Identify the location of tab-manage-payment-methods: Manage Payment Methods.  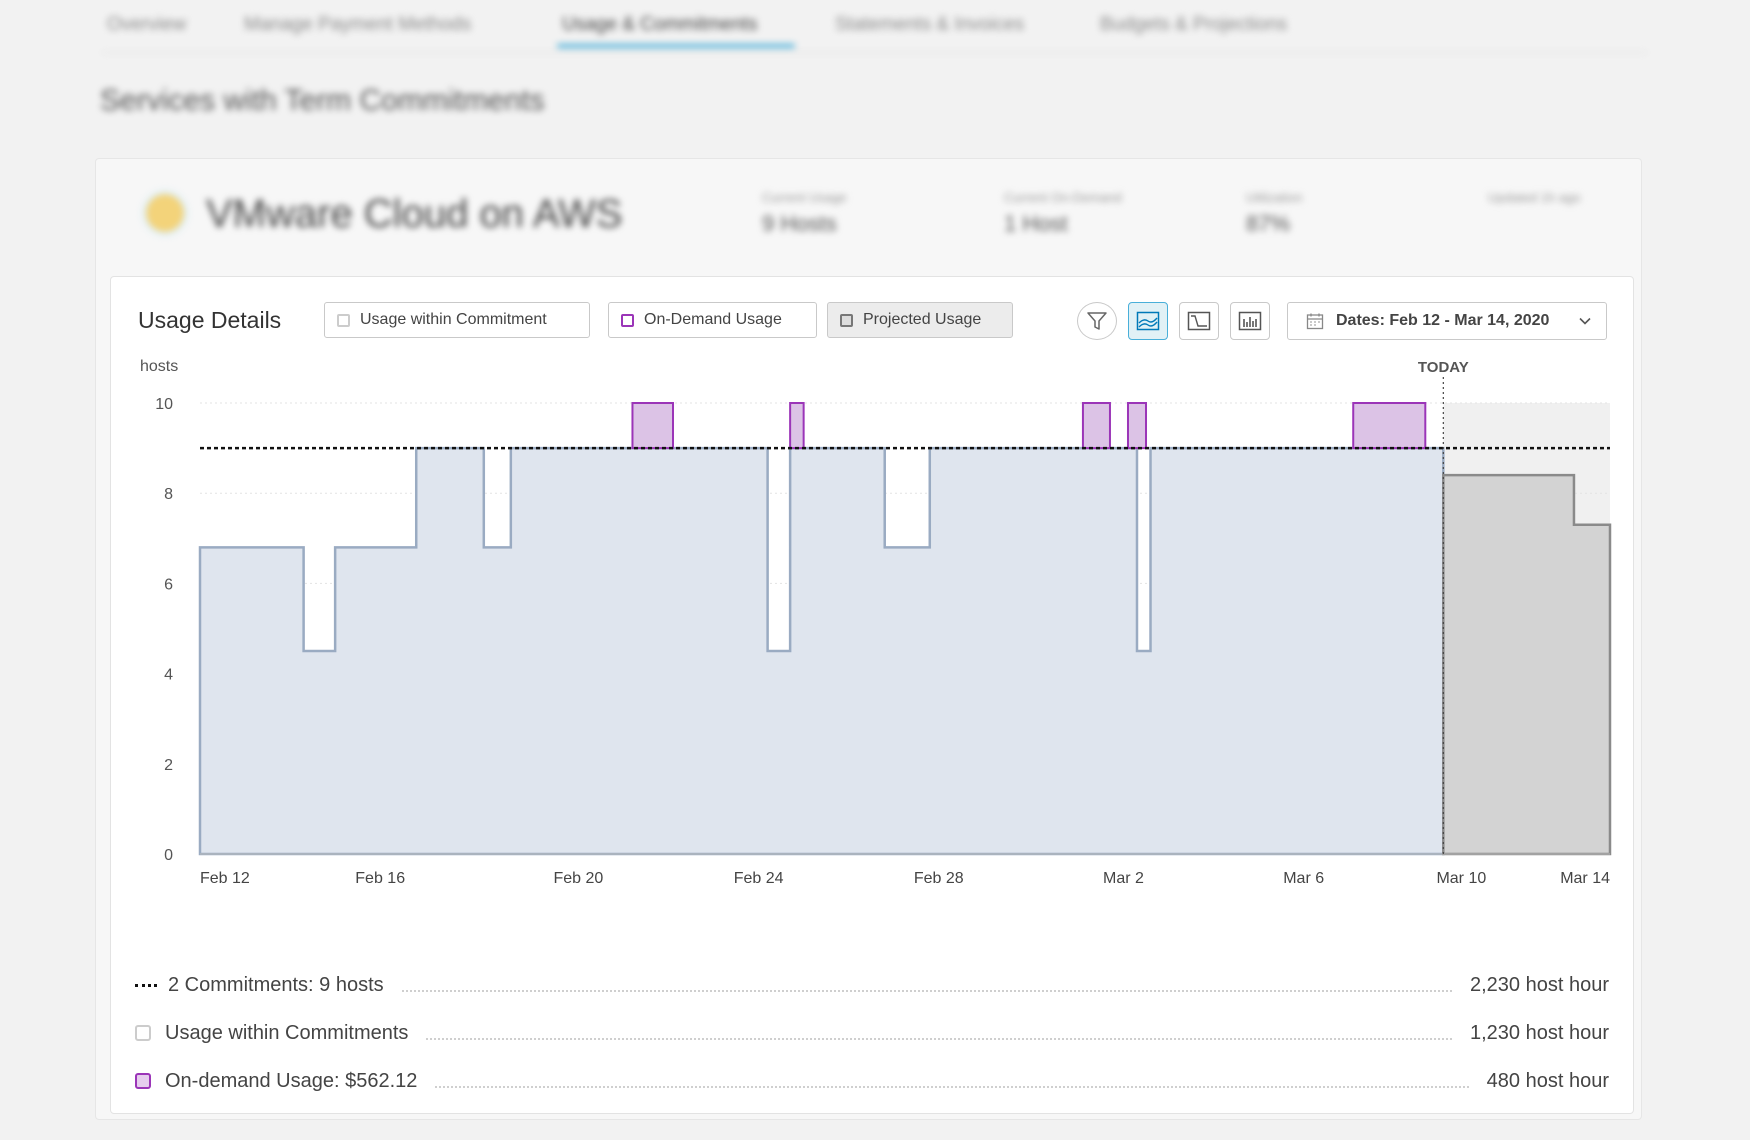
(358, 24).